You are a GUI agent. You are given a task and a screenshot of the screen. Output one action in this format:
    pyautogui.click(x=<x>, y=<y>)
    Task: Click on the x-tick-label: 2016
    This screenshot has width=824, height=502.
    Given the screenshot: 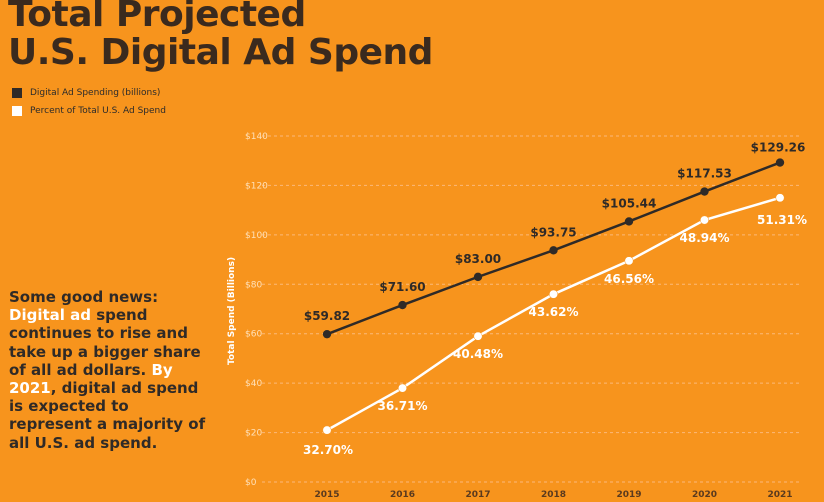 What is the action you would take?
    pyautogui.click(x=402, y=495)
    